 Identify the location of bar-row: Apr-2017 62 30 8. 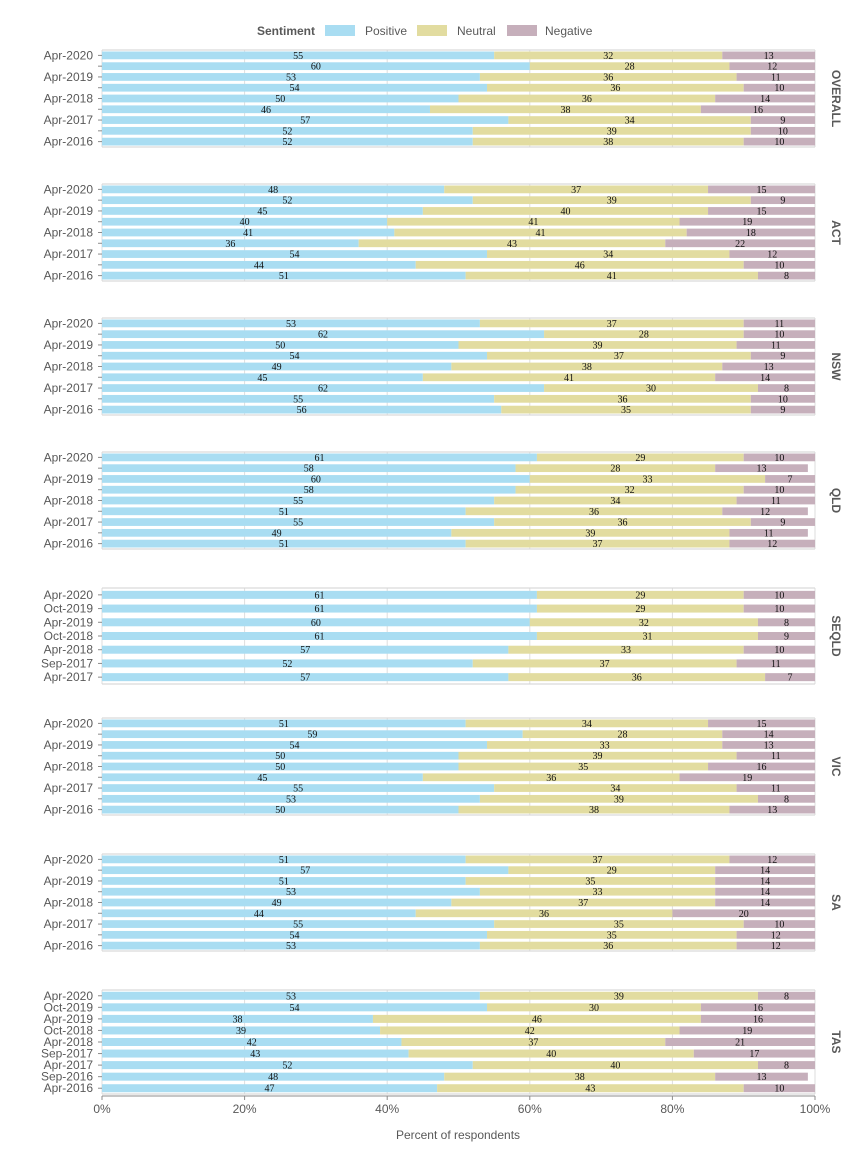
(429, 388).